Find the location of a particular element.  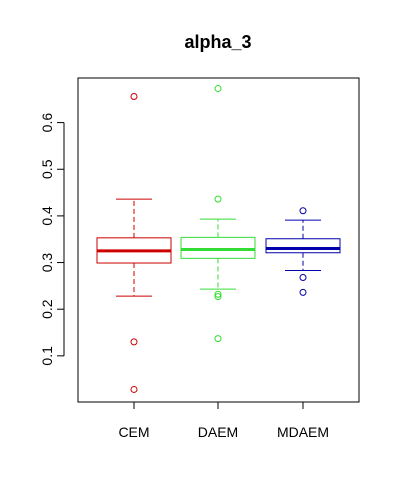

x-axis: CEM DAEM MDAEM is located at coordinates (223, 420).